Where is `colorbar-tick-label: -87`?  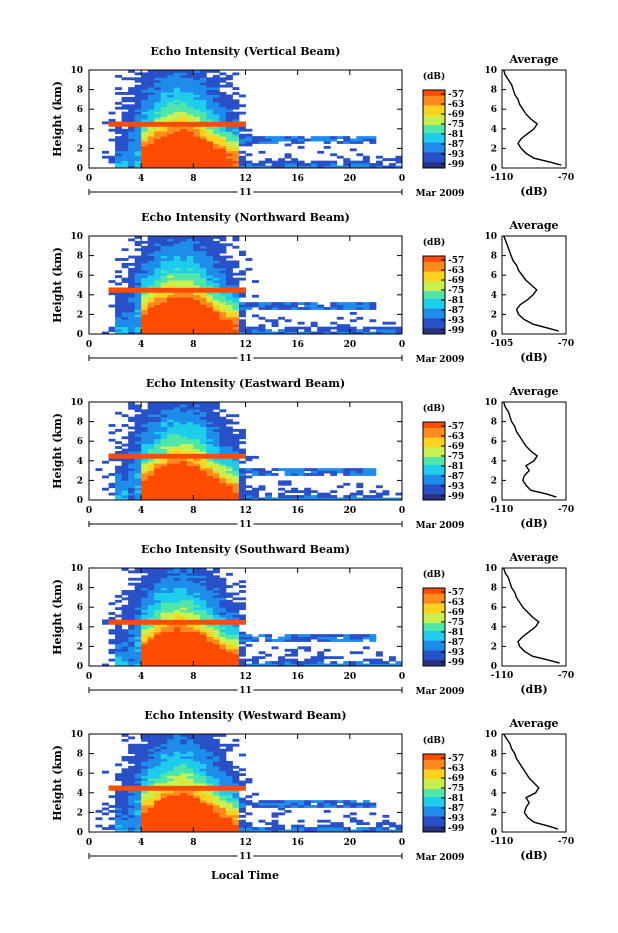
colorbar-tick-label: -87 is located at coordinates (456, 809).